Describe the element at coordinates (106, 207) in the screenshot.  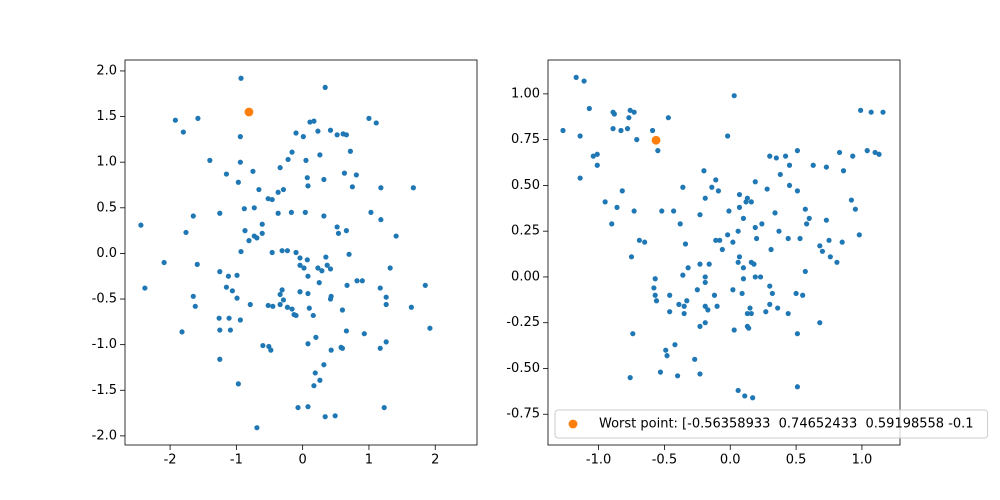
I see `y-tick-label: 0.5` at that location.